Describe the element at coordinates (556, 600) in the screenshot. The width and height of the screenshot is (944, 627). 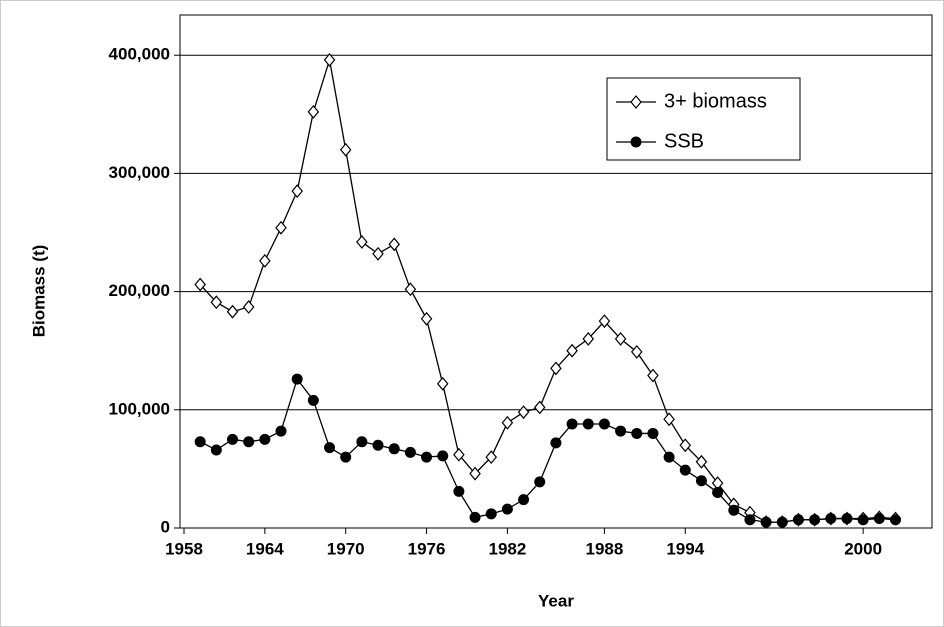
I see `x-axis-title: Year` at that location.